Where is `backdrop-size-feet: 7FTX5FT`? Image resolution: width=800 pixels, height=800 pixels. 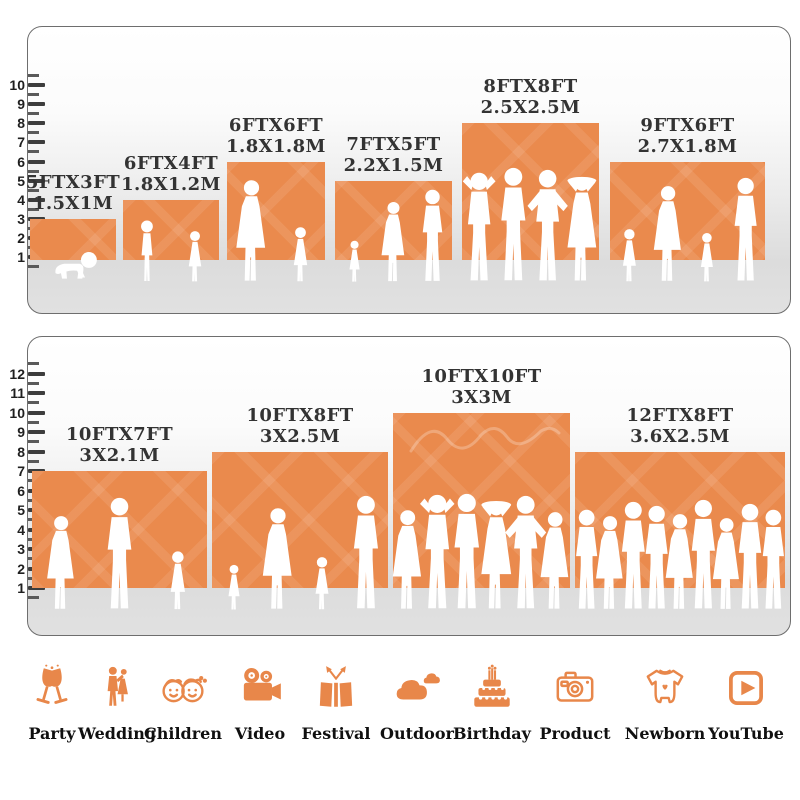
backdrop-size-feet: 7FTX5FT is located at coordinates (393, 144).